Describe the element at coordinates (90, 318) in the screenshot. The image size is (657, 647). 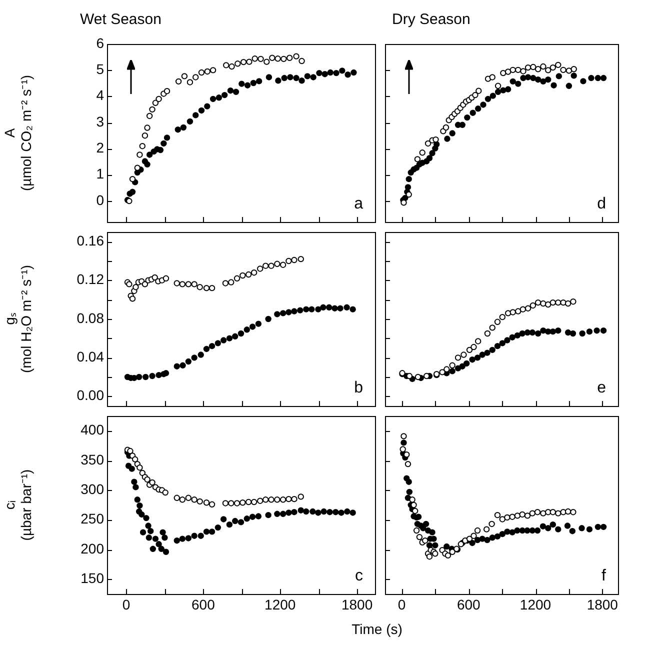
I see `y-tick-label: 0.08` at that location.